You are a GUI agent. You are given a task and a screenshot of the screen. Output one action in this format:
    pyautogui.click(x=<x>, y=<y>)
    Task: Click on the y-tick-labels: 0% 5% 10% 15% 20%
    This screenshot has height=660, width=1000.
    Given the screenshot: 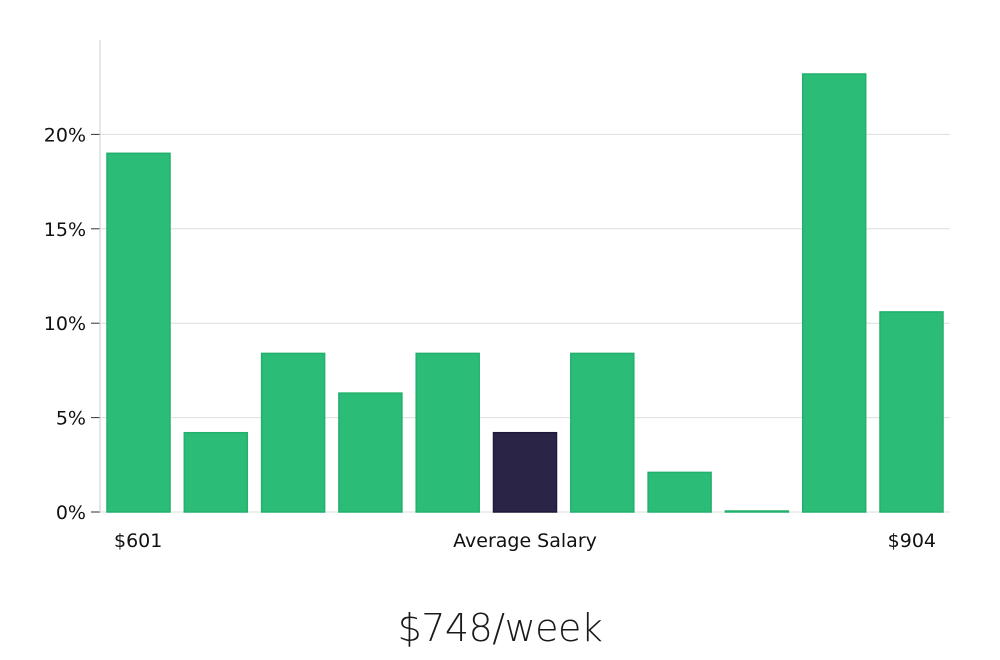 What is the action you would take?
    pyautogui.click(x=65, y=324)
    